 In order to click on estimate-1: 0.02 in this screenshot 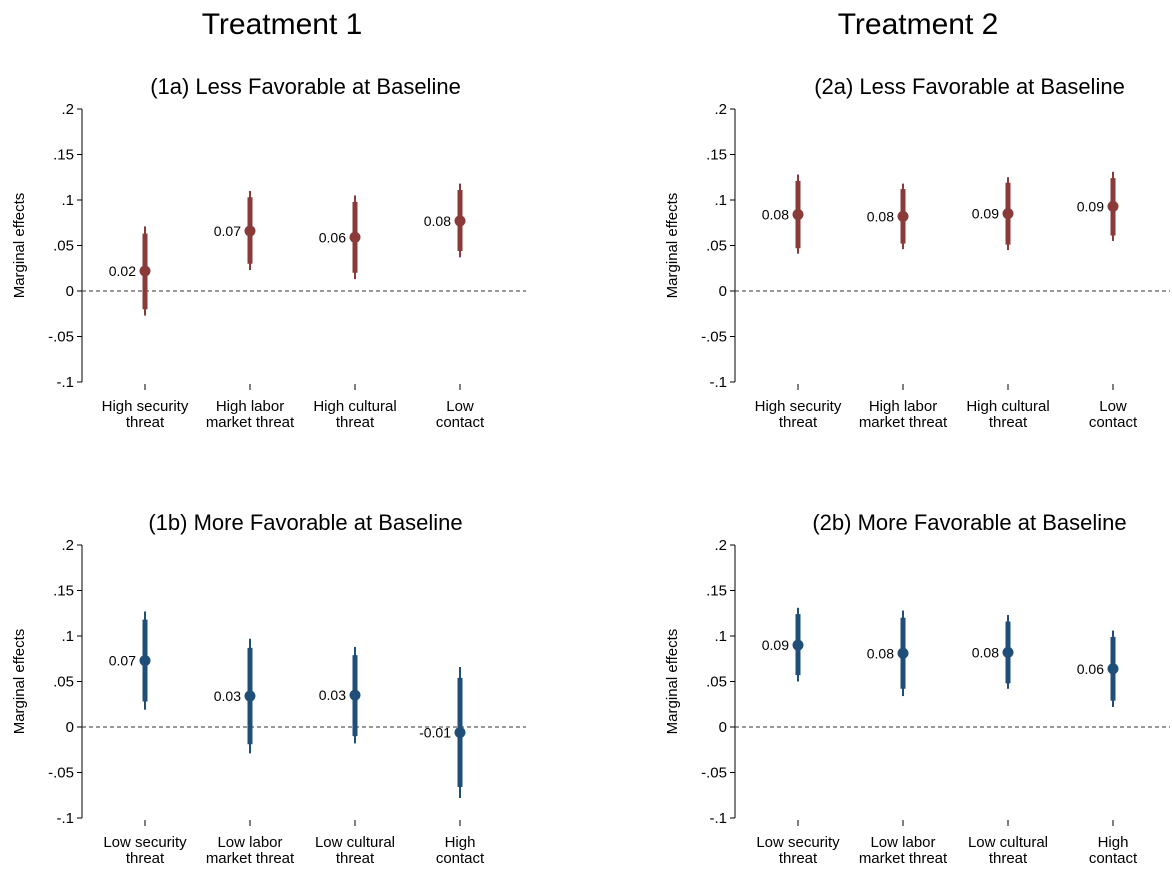, I will do `click(130, 271)`.